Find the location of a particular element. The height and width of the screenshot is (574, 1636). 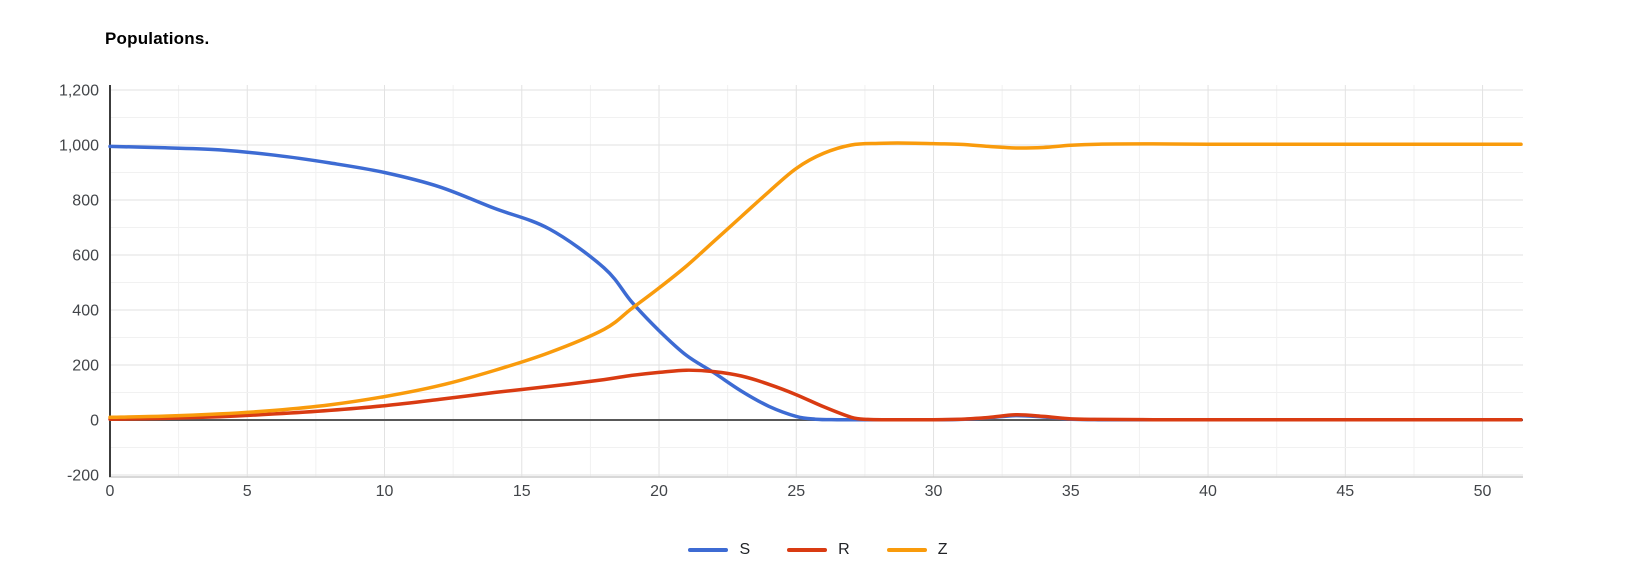

y-tick-label: 0 is located at coordinates (94, 421).